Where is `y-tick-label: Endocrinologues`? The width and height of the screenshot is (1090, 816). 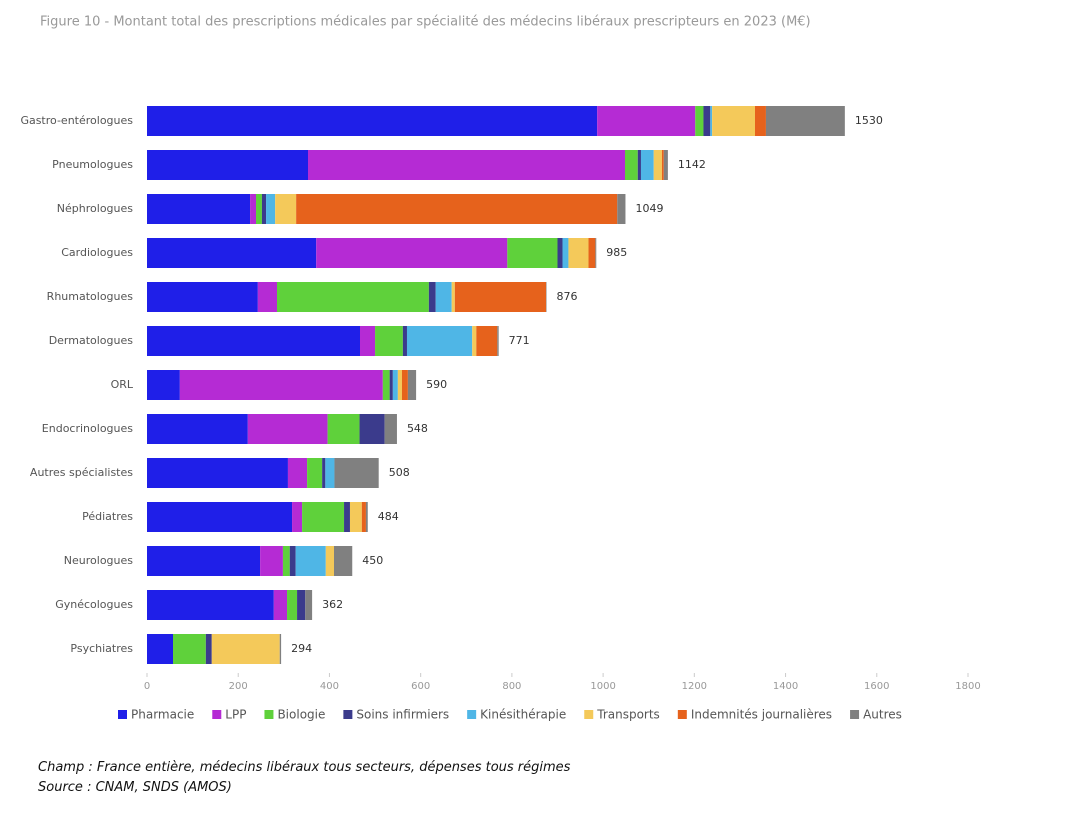 y-tick-label: Endocrinologues is located at coordinates (87, 428).